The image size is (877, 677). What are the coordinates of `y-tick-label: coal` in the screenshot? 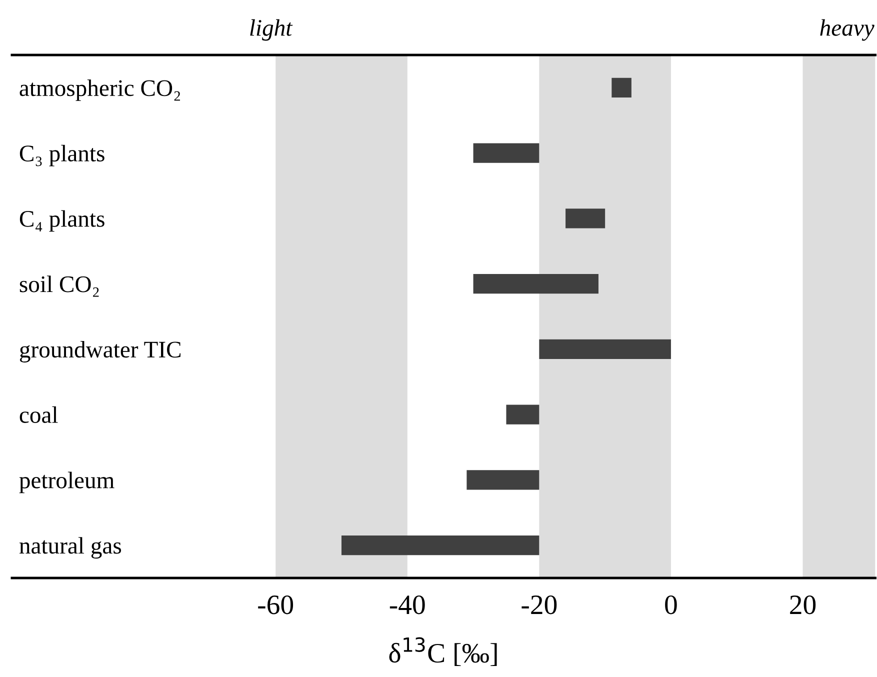 It's located at (39, 414).